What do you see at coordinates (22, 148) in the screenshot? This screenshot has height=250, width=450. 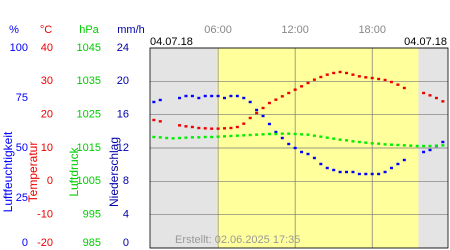 I see `y-tick-label: 50` at bounding box center [22, 148].